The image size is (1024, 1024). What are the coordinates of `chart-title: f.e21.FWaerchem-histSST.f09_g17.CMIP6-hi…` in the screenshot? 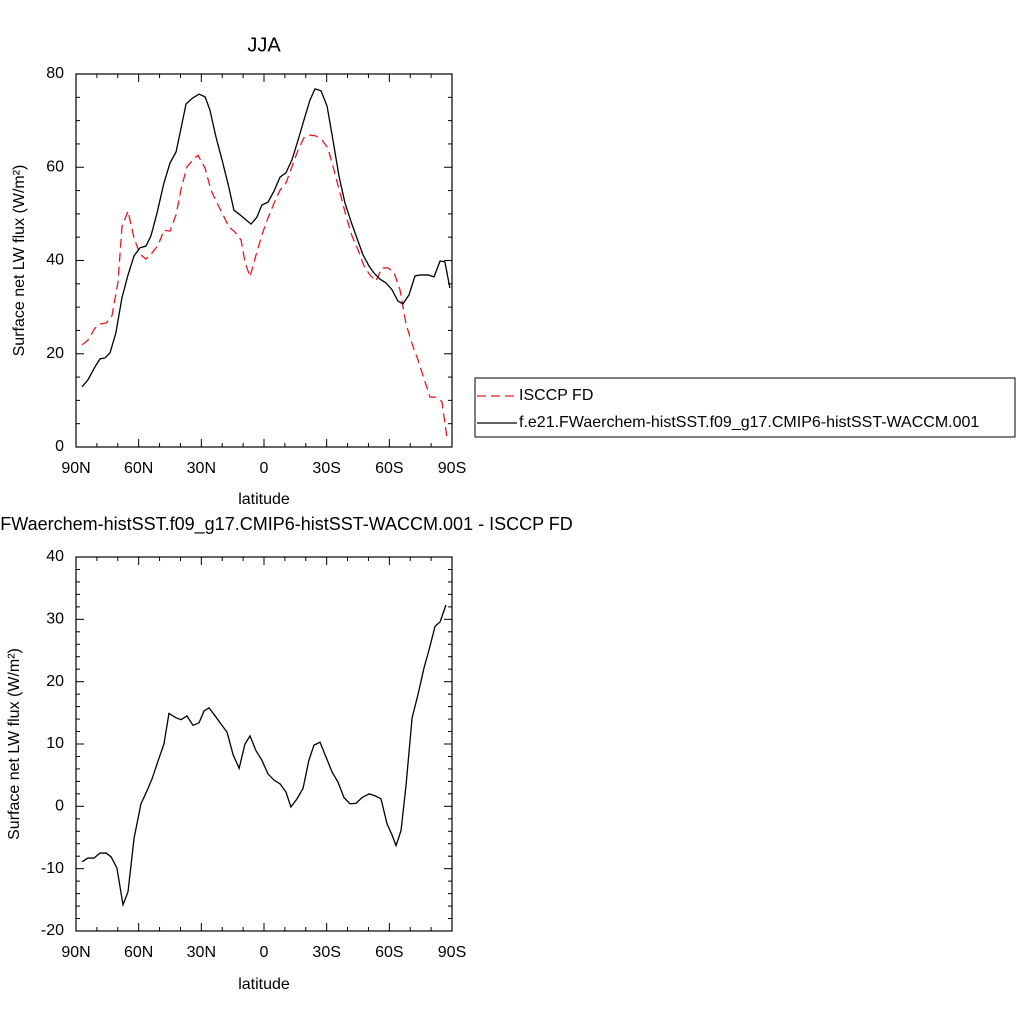 It's located at (286, 524).